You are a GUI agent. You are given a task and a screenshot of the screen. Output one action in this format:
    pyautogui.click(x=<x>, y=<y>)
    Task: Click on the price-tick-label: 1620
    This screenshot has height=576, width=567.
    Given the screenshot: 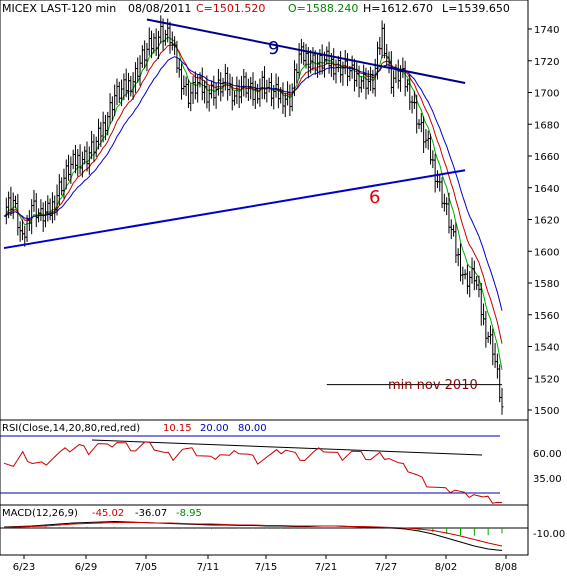 What is the action you would take?
    pyautogui.click(x=546, y=221)
    